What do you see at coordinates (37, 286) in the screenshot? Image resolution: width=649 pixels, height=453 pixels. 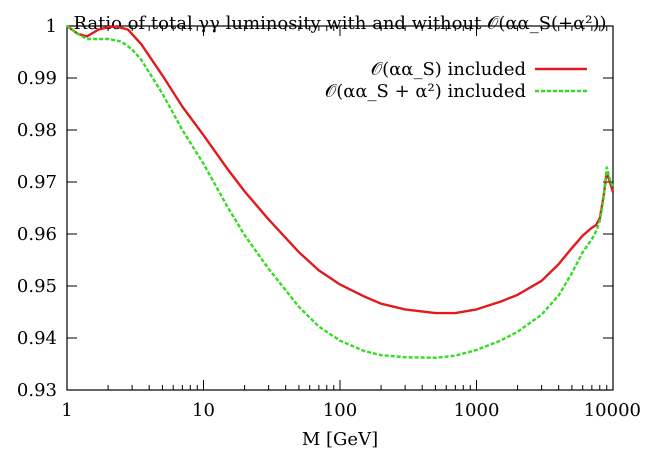 I see `y-tick-label: 0.95` at bounding box center [37, 286].